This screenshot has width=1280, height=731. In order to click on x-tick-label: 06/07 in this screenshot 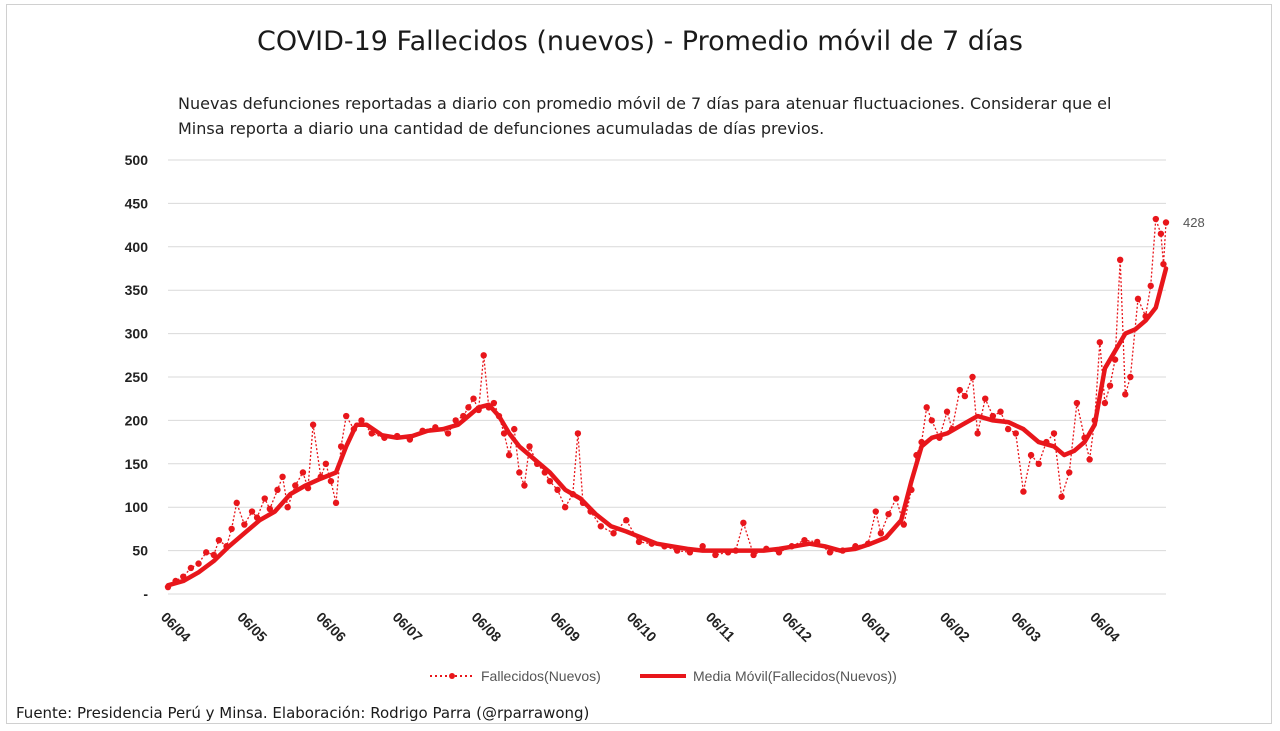, I will do `click(408, 627)`.